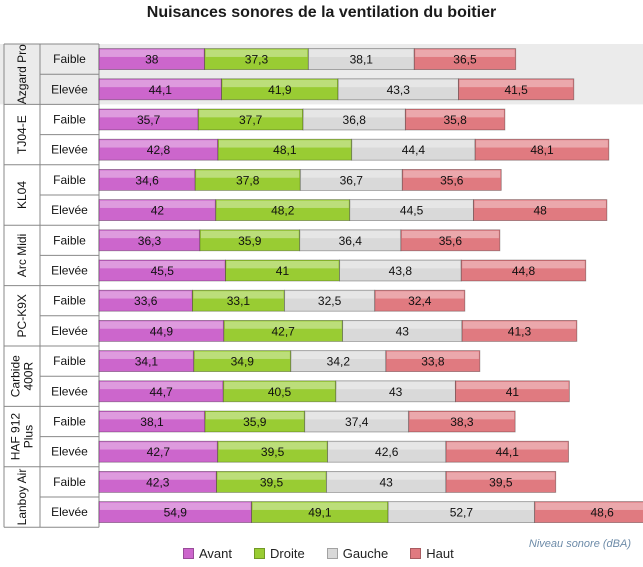 Image resolution: width=643 pixels, height=567 pixels. Describe the element at coordinates (152, 422) in the screenshot. I see `data-label: 38,1` at that location.